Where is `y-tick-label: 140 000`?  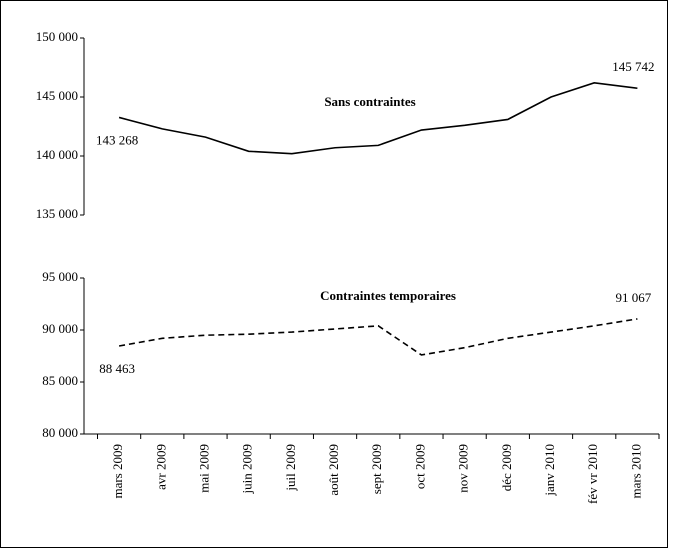 y-tick-label: 140 000 is located at coordinates (57, 154).